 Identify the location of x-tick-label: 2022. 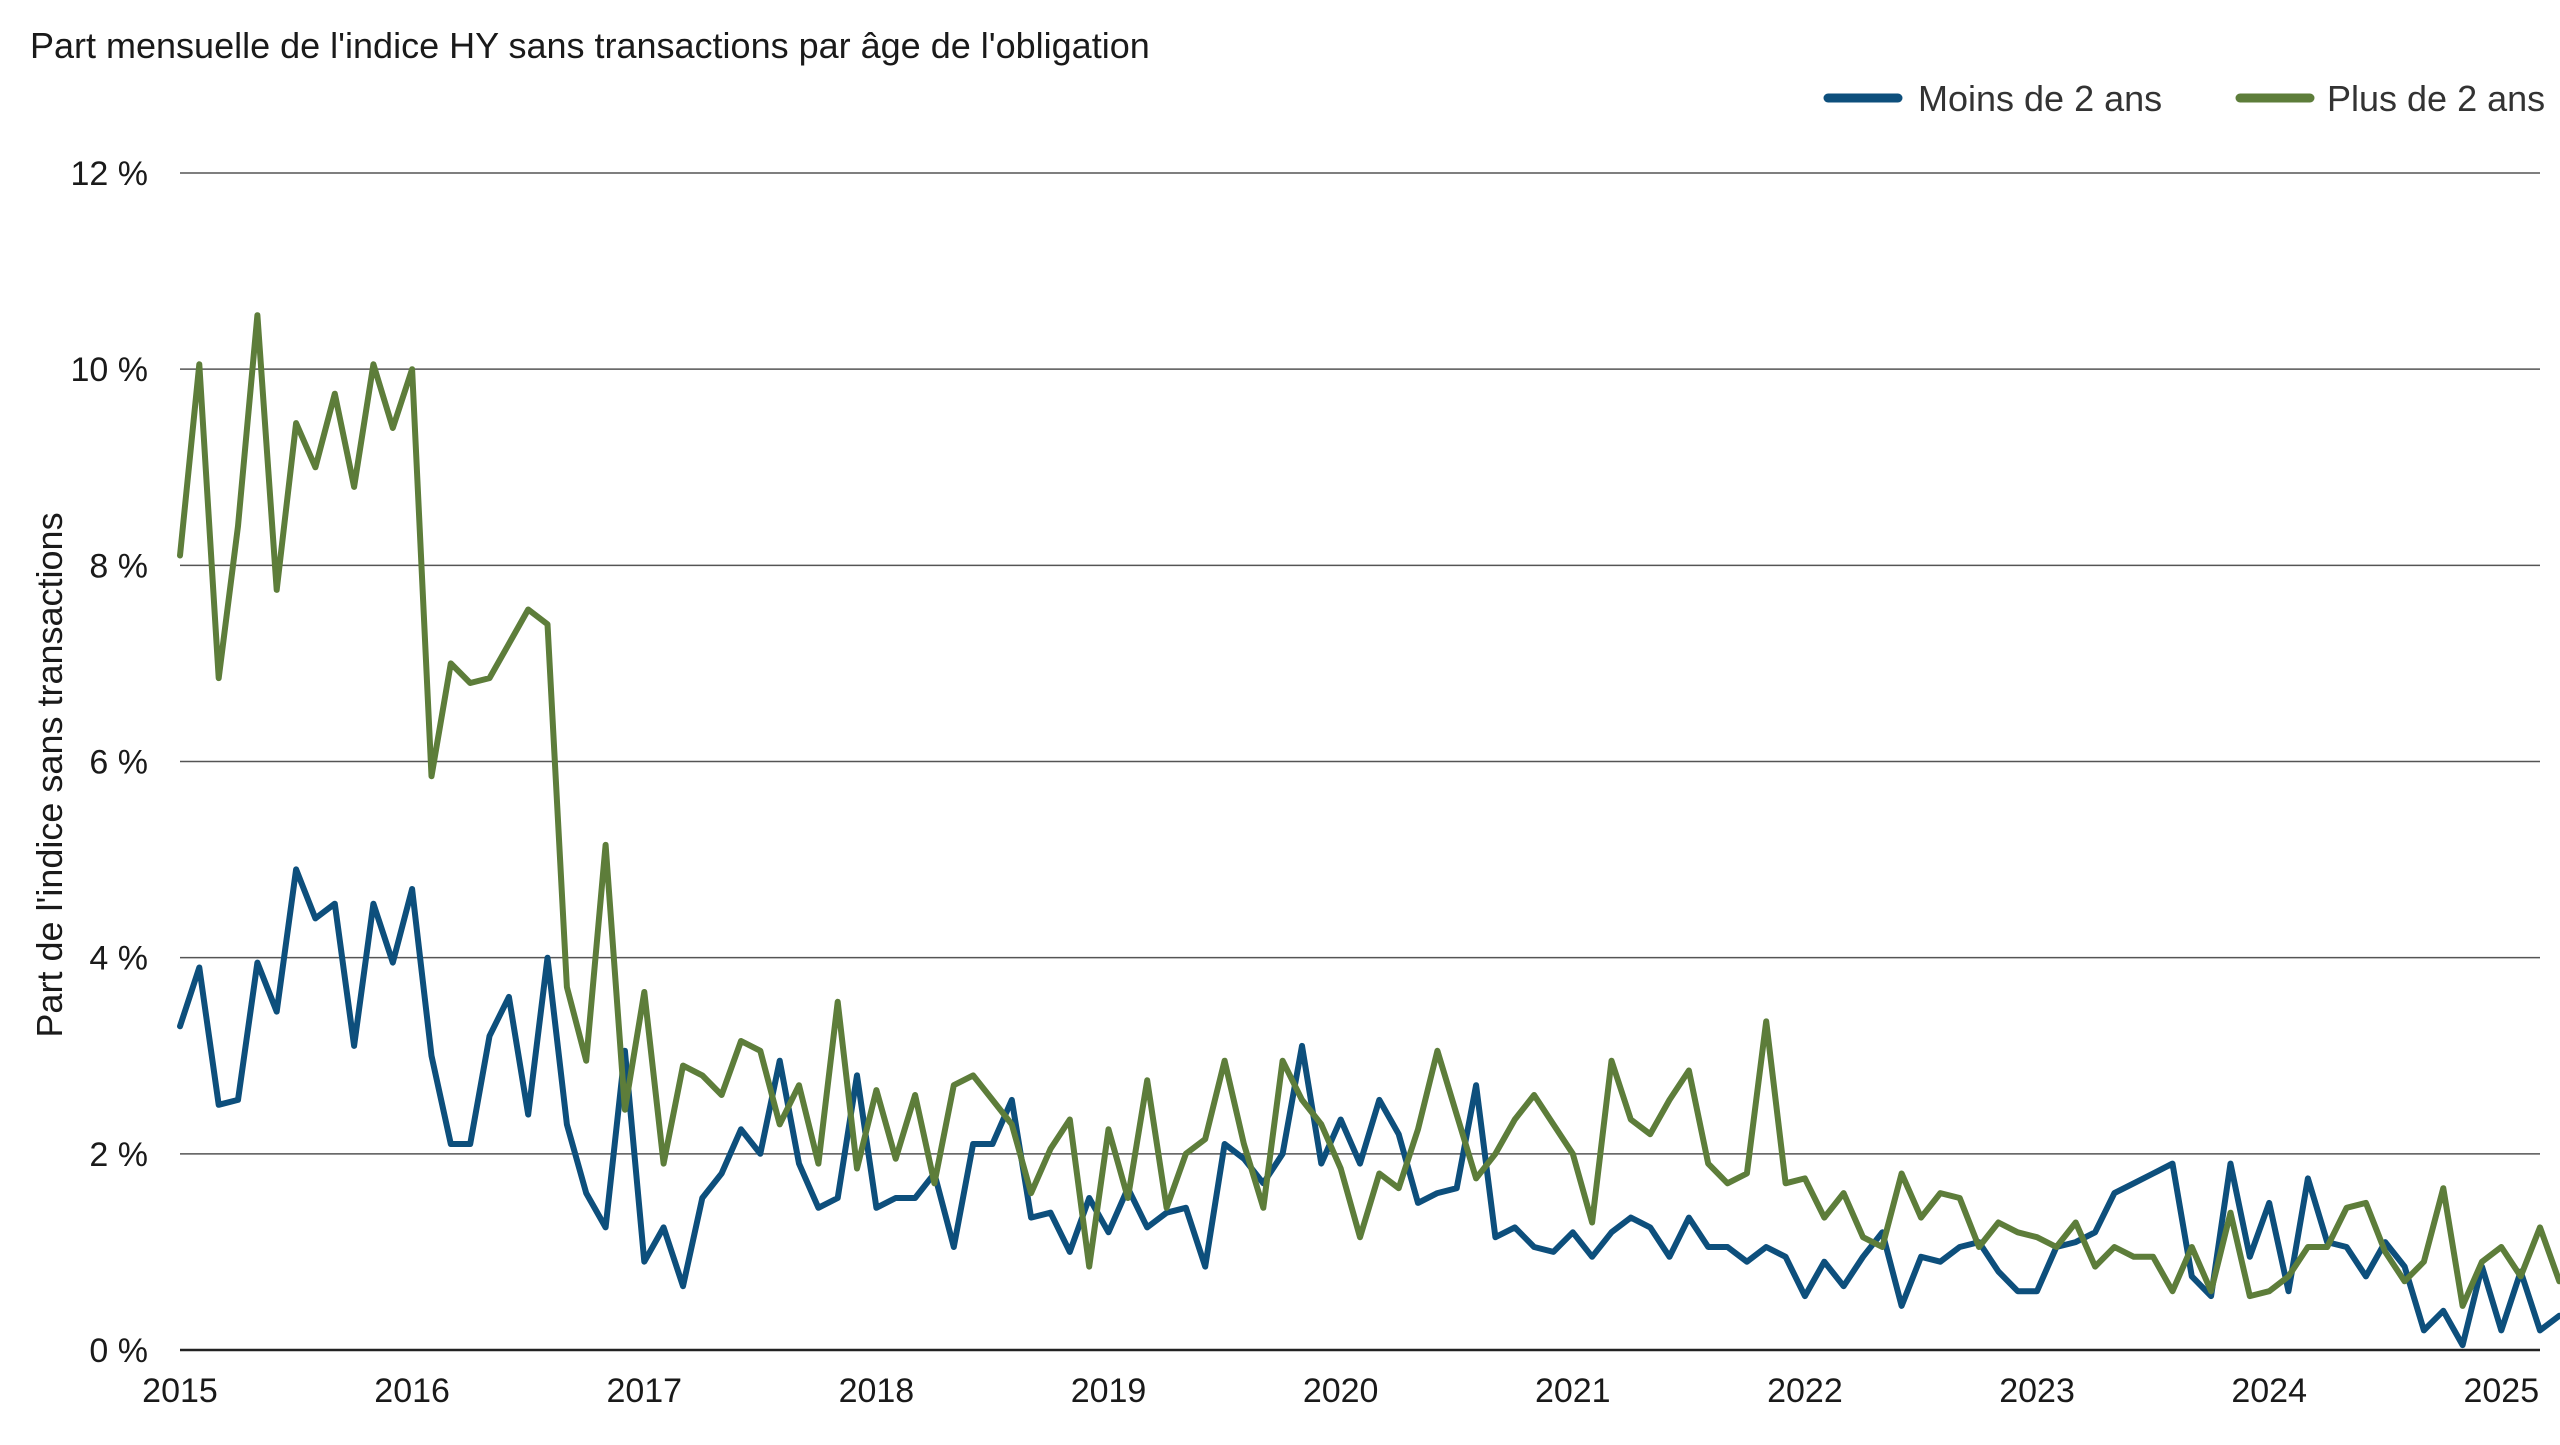
(1805, 1391).